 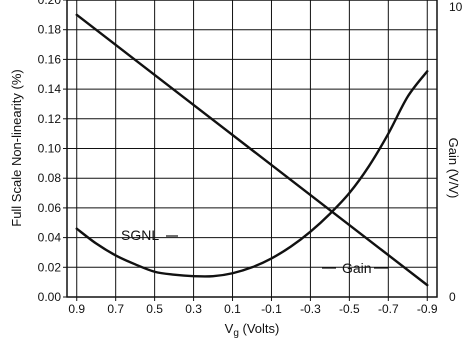 What do you see at coordinates (310, 309) in the screenshot?
I see `x-tick-label: -0.3` at bounding box center [310, 309].